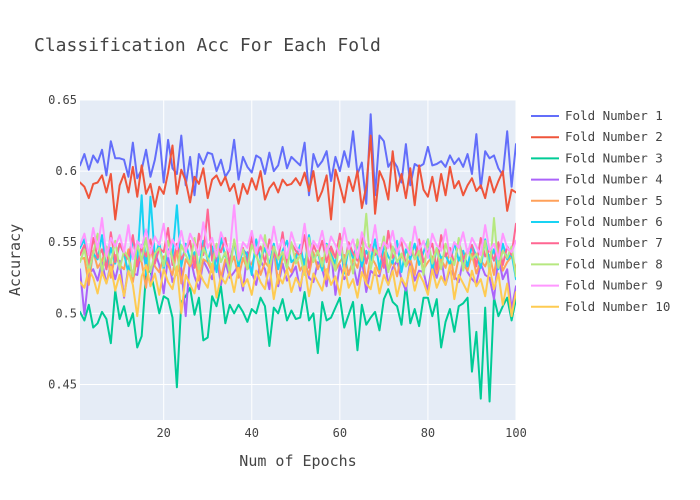  I want to click on legend-item-fold-5: Fold Number 5, so click(597, 200).